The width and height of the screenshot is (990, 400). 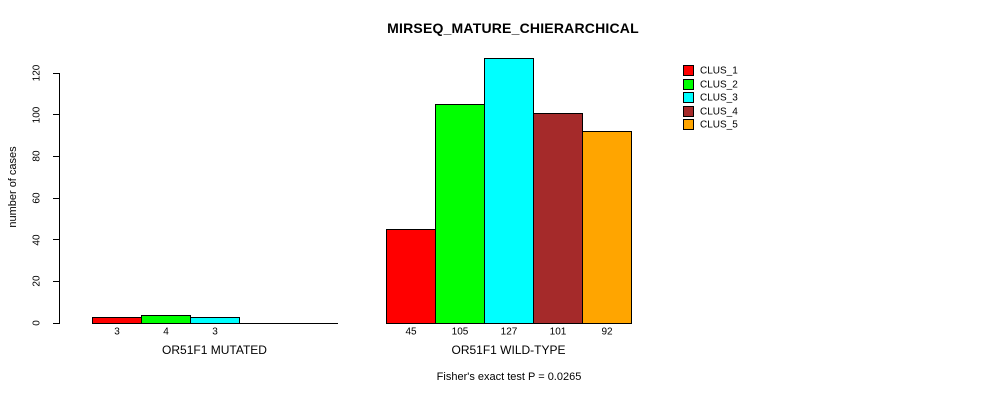 What do you see at coordinates (214, 350) in the screenshot?
I see `group-label: OR51F1 MUTATED` at bounding box center [214, 350].